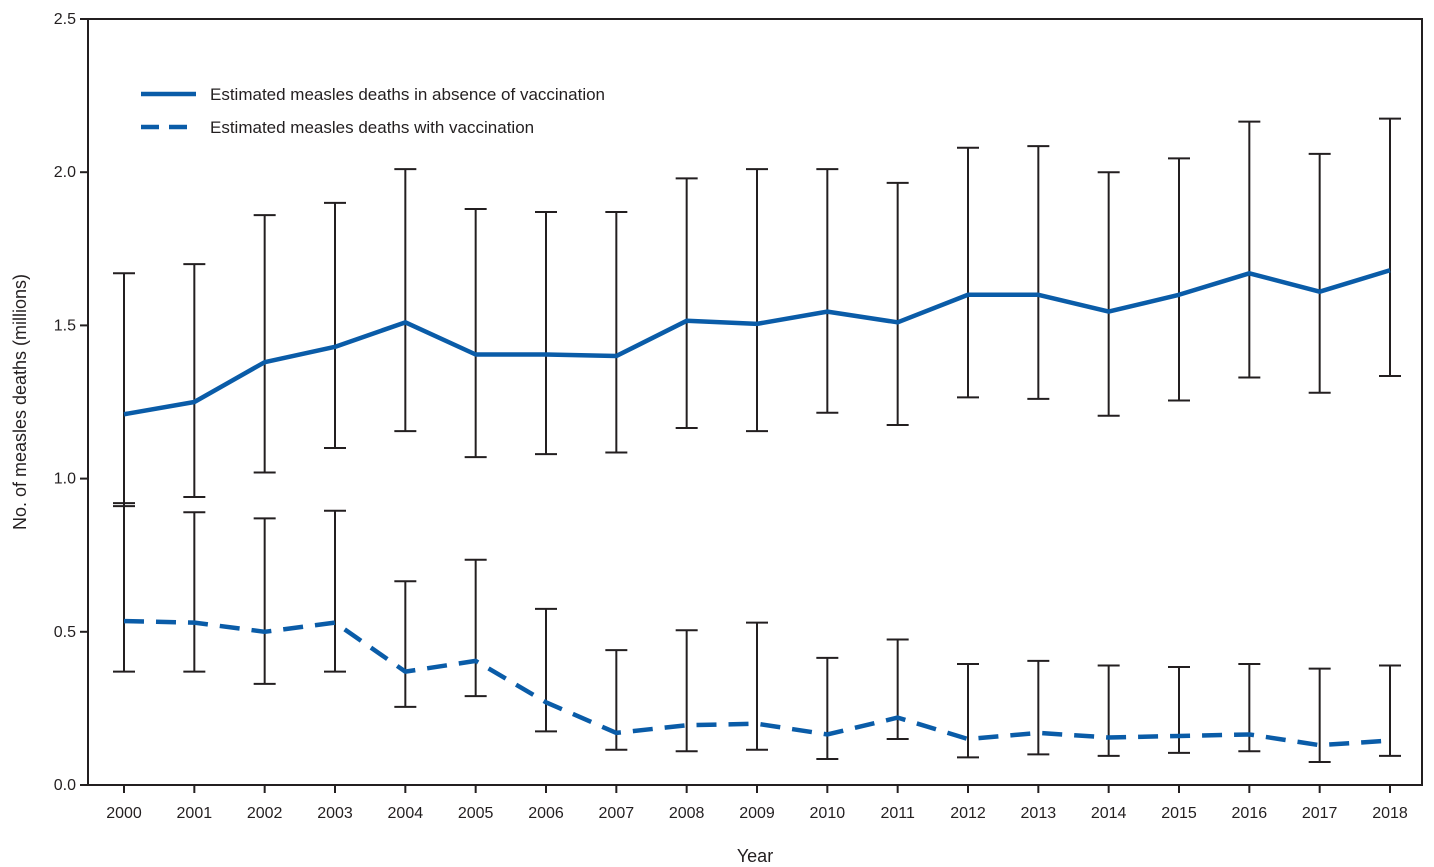 This screenshot has height=867, width=1434. I want to click on x-tick-label: 2015, so click(1179, 813).